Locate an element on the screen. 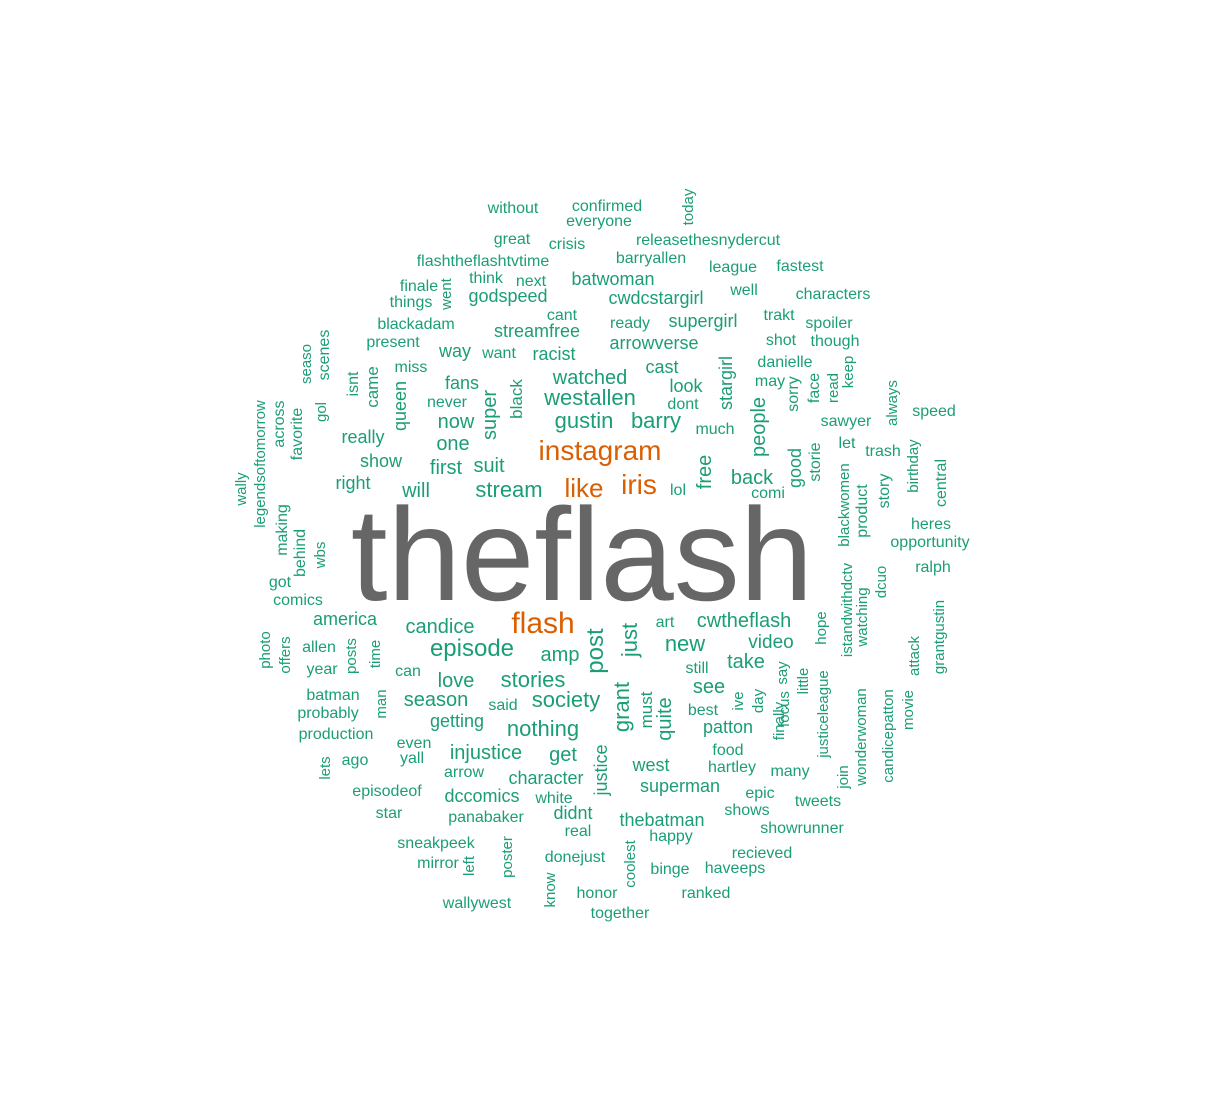 This screenshot has height=1102, width=1208. word-attack: attack is located at coordinates (914, 655).